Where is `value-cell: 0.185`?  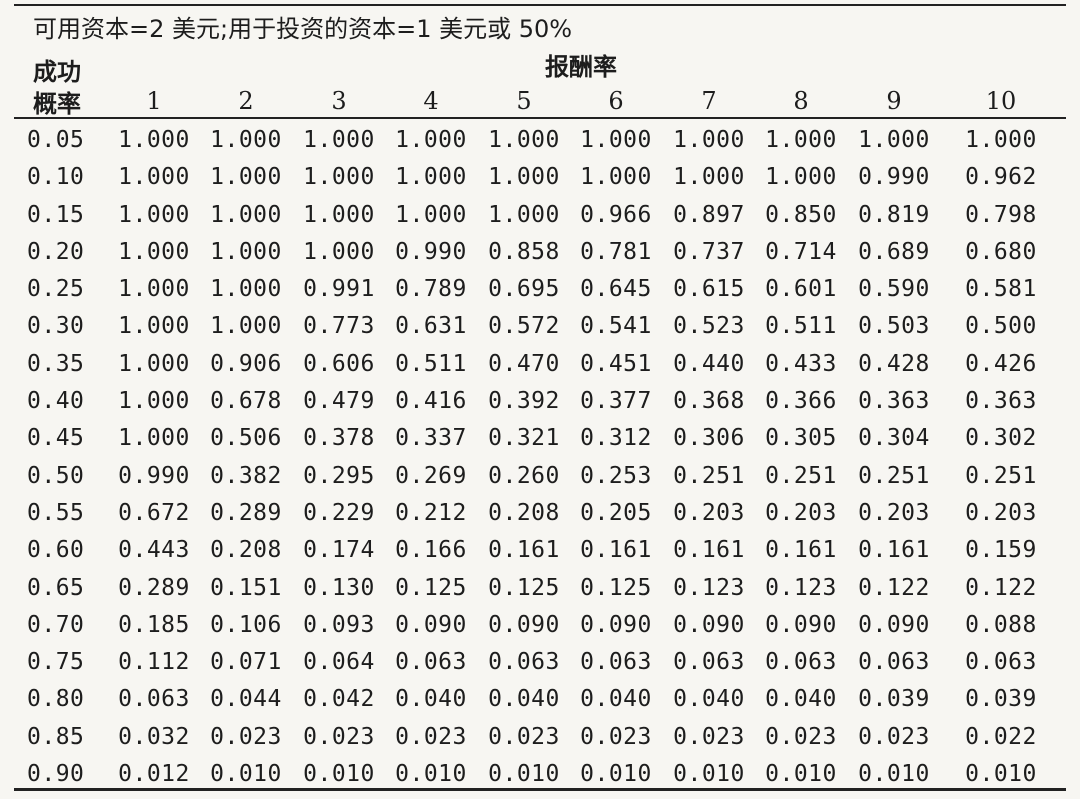
value-cell: 0.185 is located at coordinates (154, 624).